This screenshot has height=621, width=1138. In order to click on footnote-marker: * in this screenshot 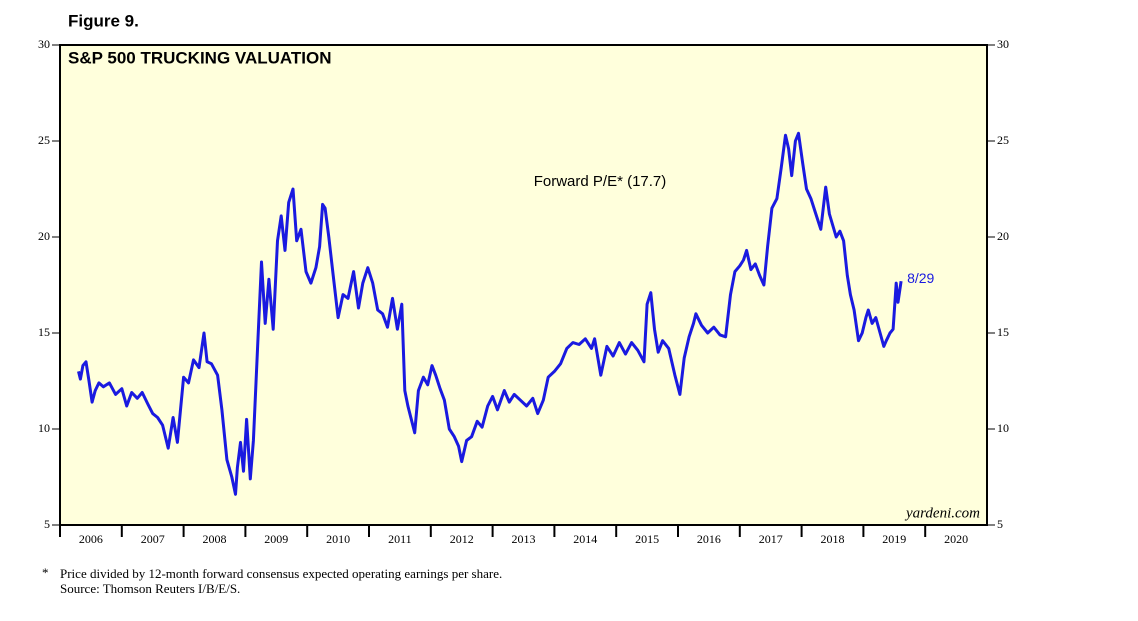, I will do `click(45, 572)`.